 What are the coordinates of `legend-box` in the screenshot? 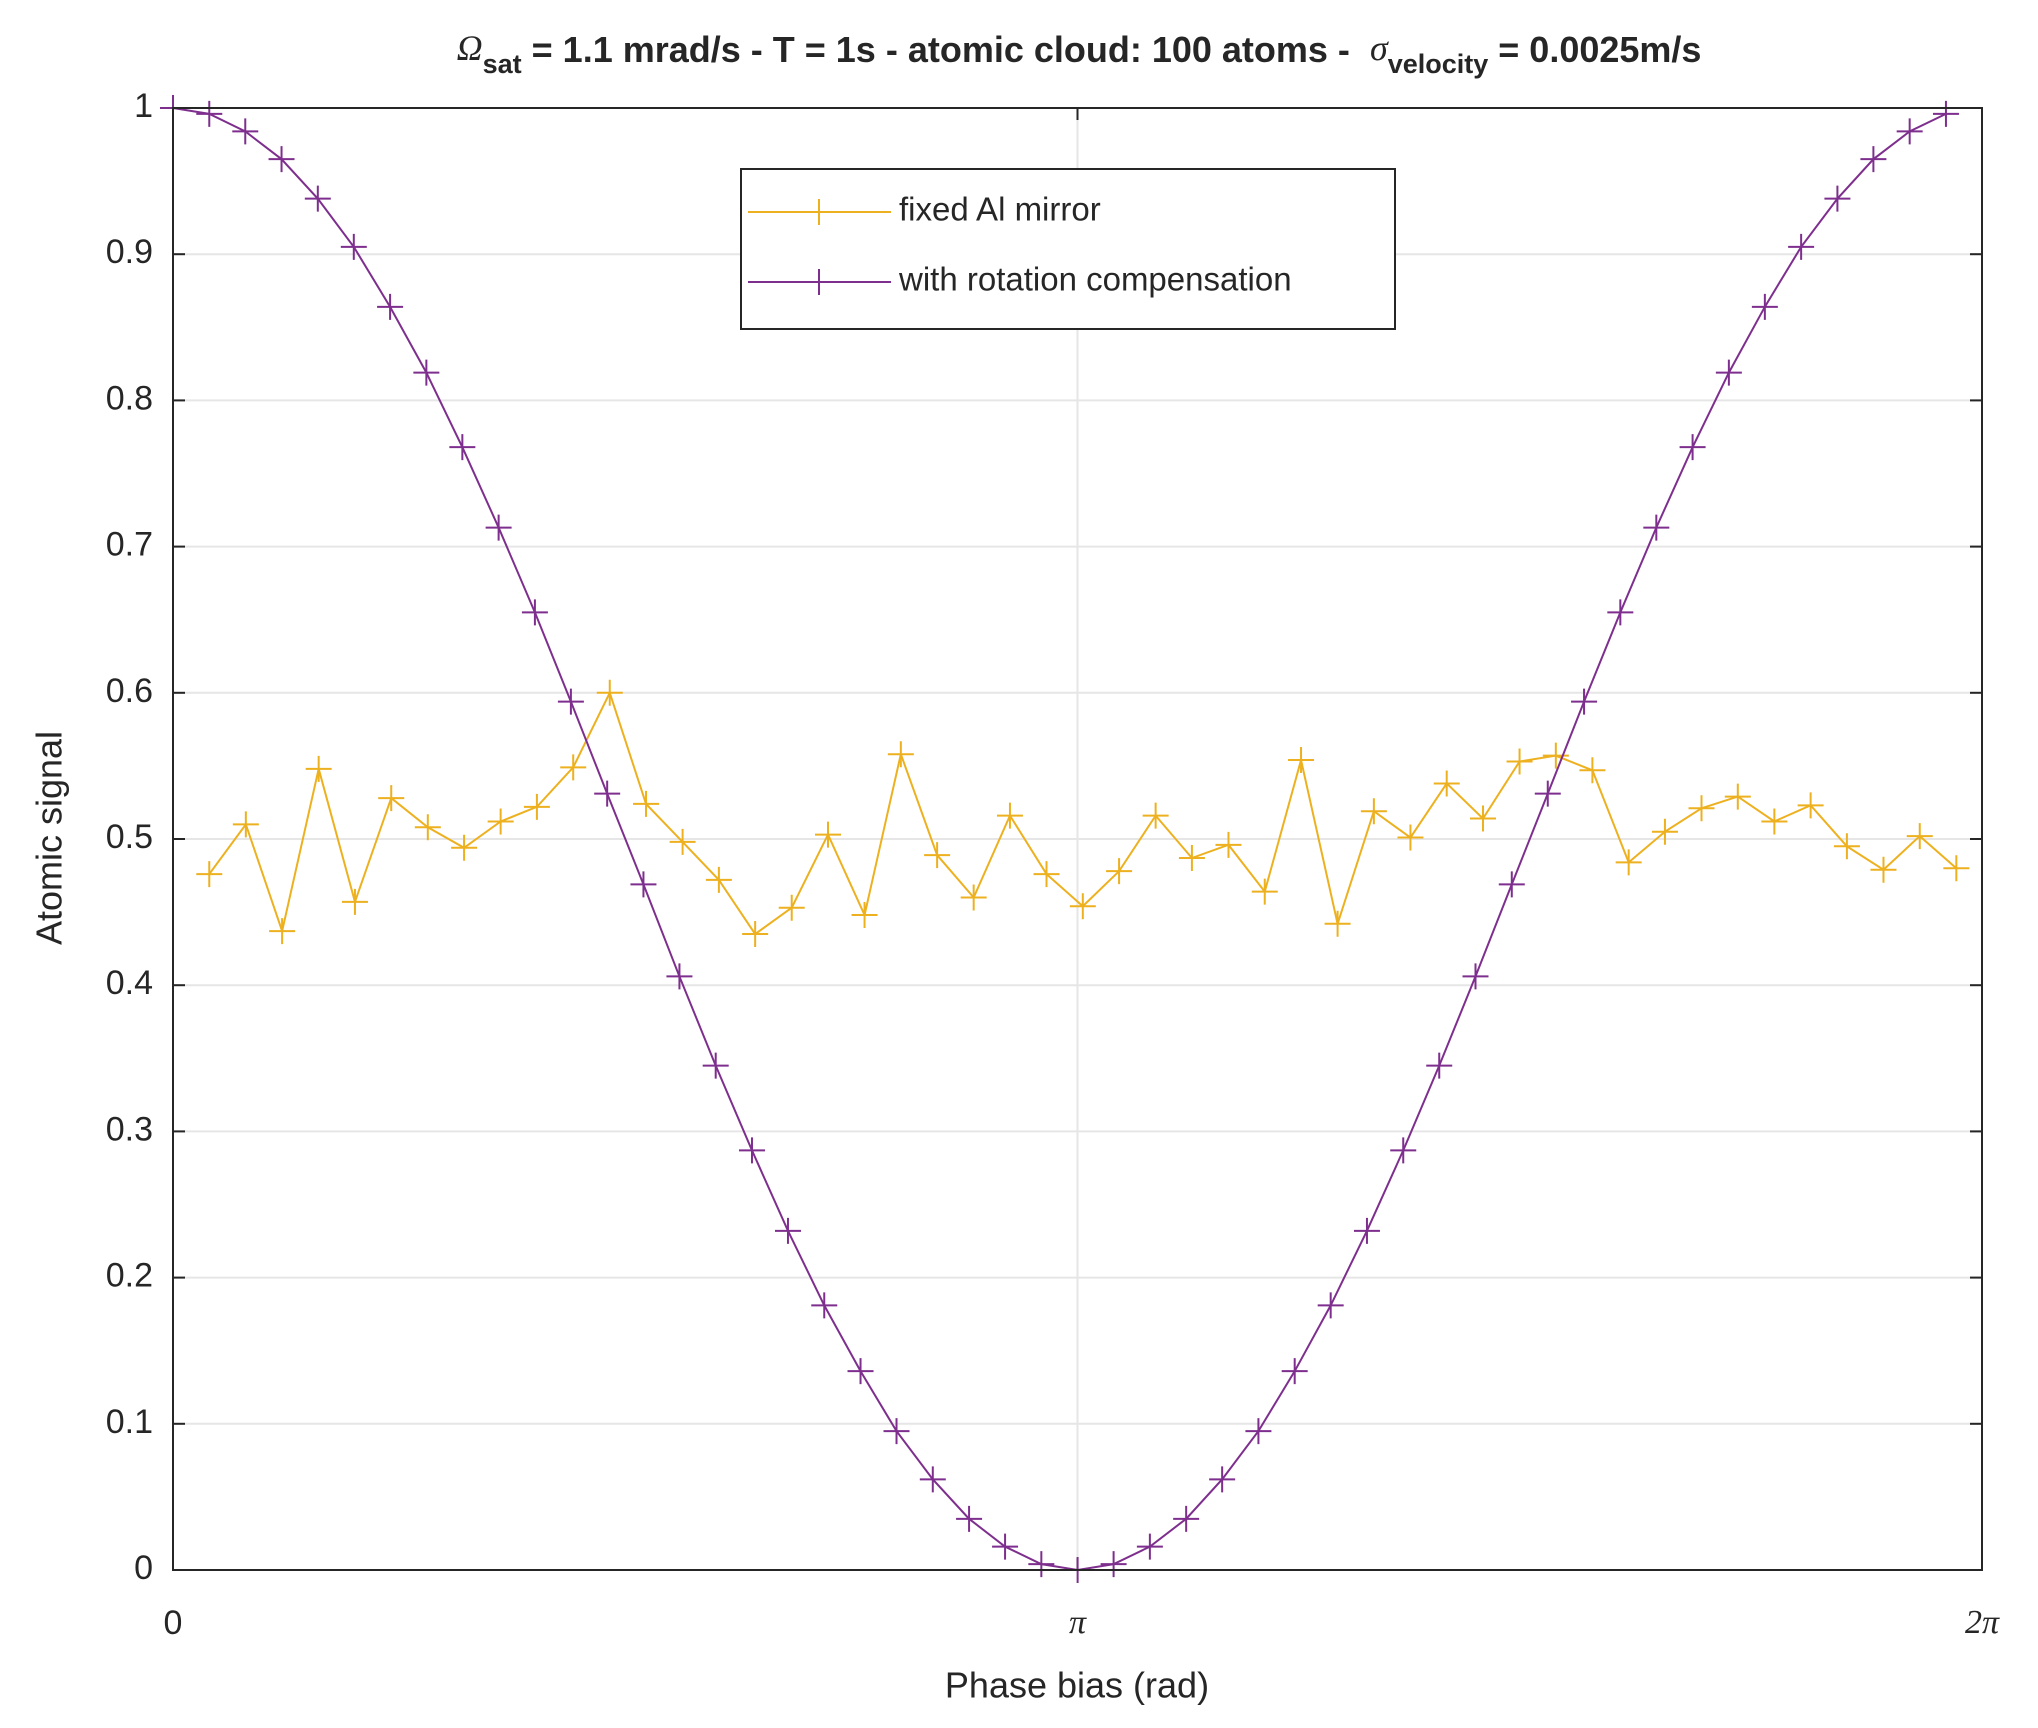 It's located at (1068, 249).